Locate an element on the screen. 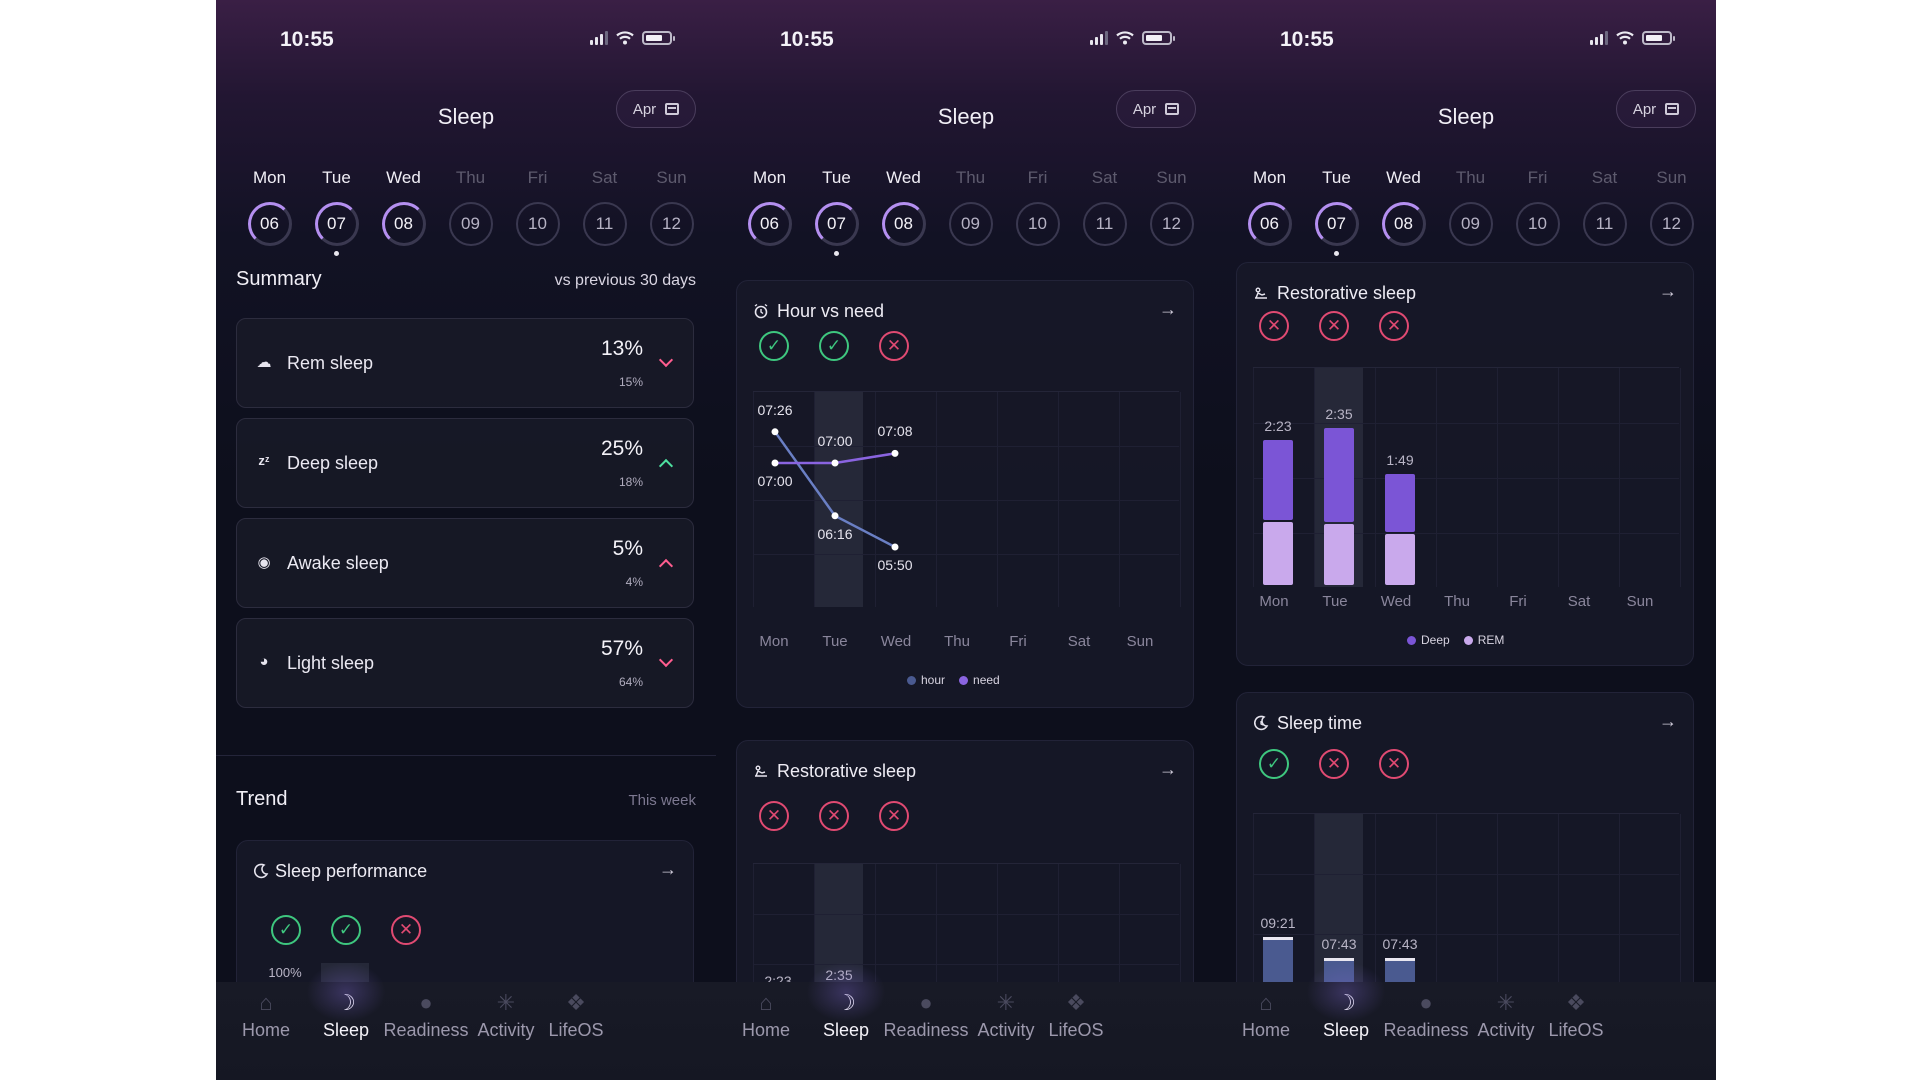 The width and height of the screenshot is (1920, 1080). data-label: 07:08 is located at coordinates (895, 431).